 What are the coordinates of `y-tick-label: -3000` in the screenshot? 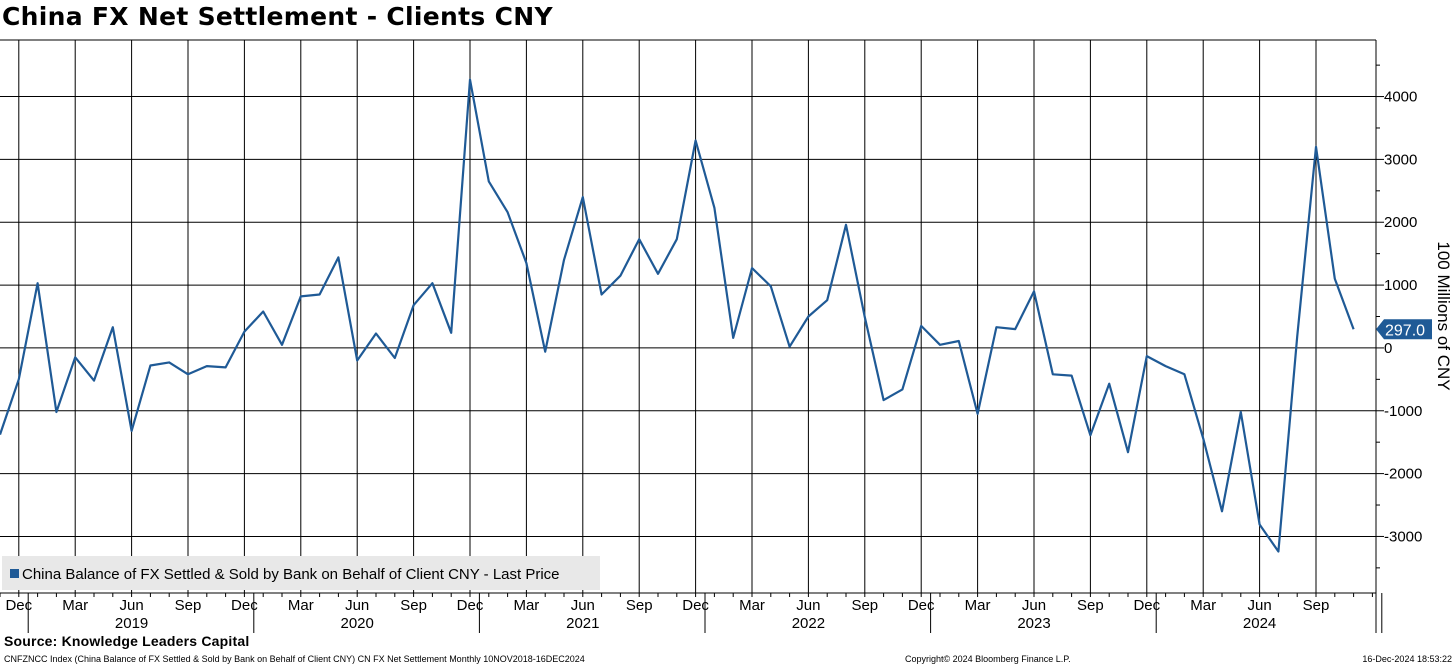 It's located at (1403, 536).